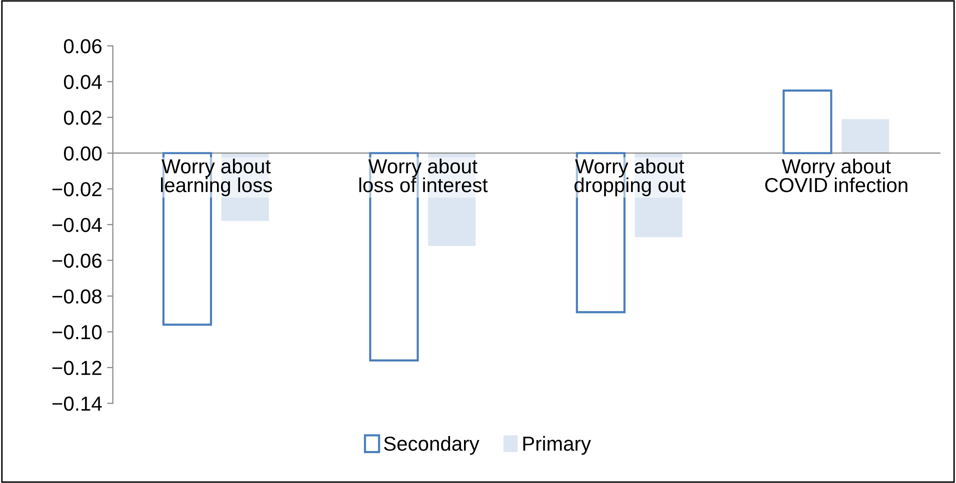 The width and height of the screenshot is (956, 483). What do you see at coordinates (77, 261) in the screenshot?
I see `y-tick-label: −0.06` at bounding box center [77, 261].